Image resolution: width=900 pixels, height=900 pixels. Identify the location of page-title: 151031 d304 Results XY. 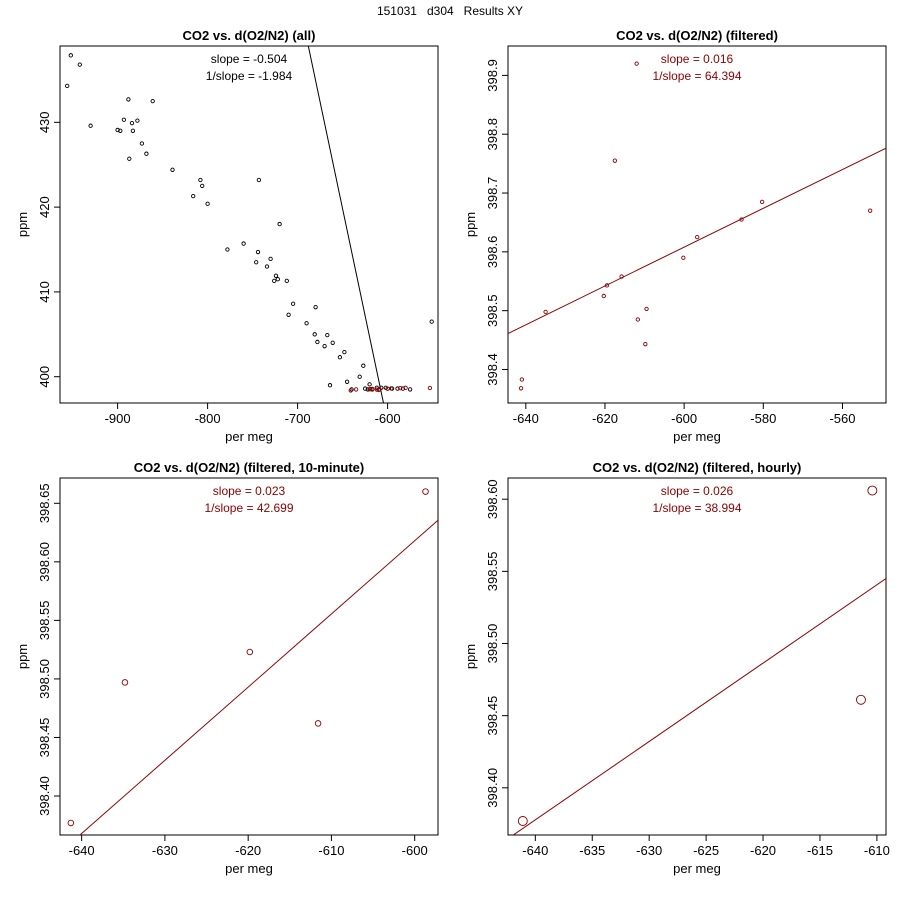
(450, 11).